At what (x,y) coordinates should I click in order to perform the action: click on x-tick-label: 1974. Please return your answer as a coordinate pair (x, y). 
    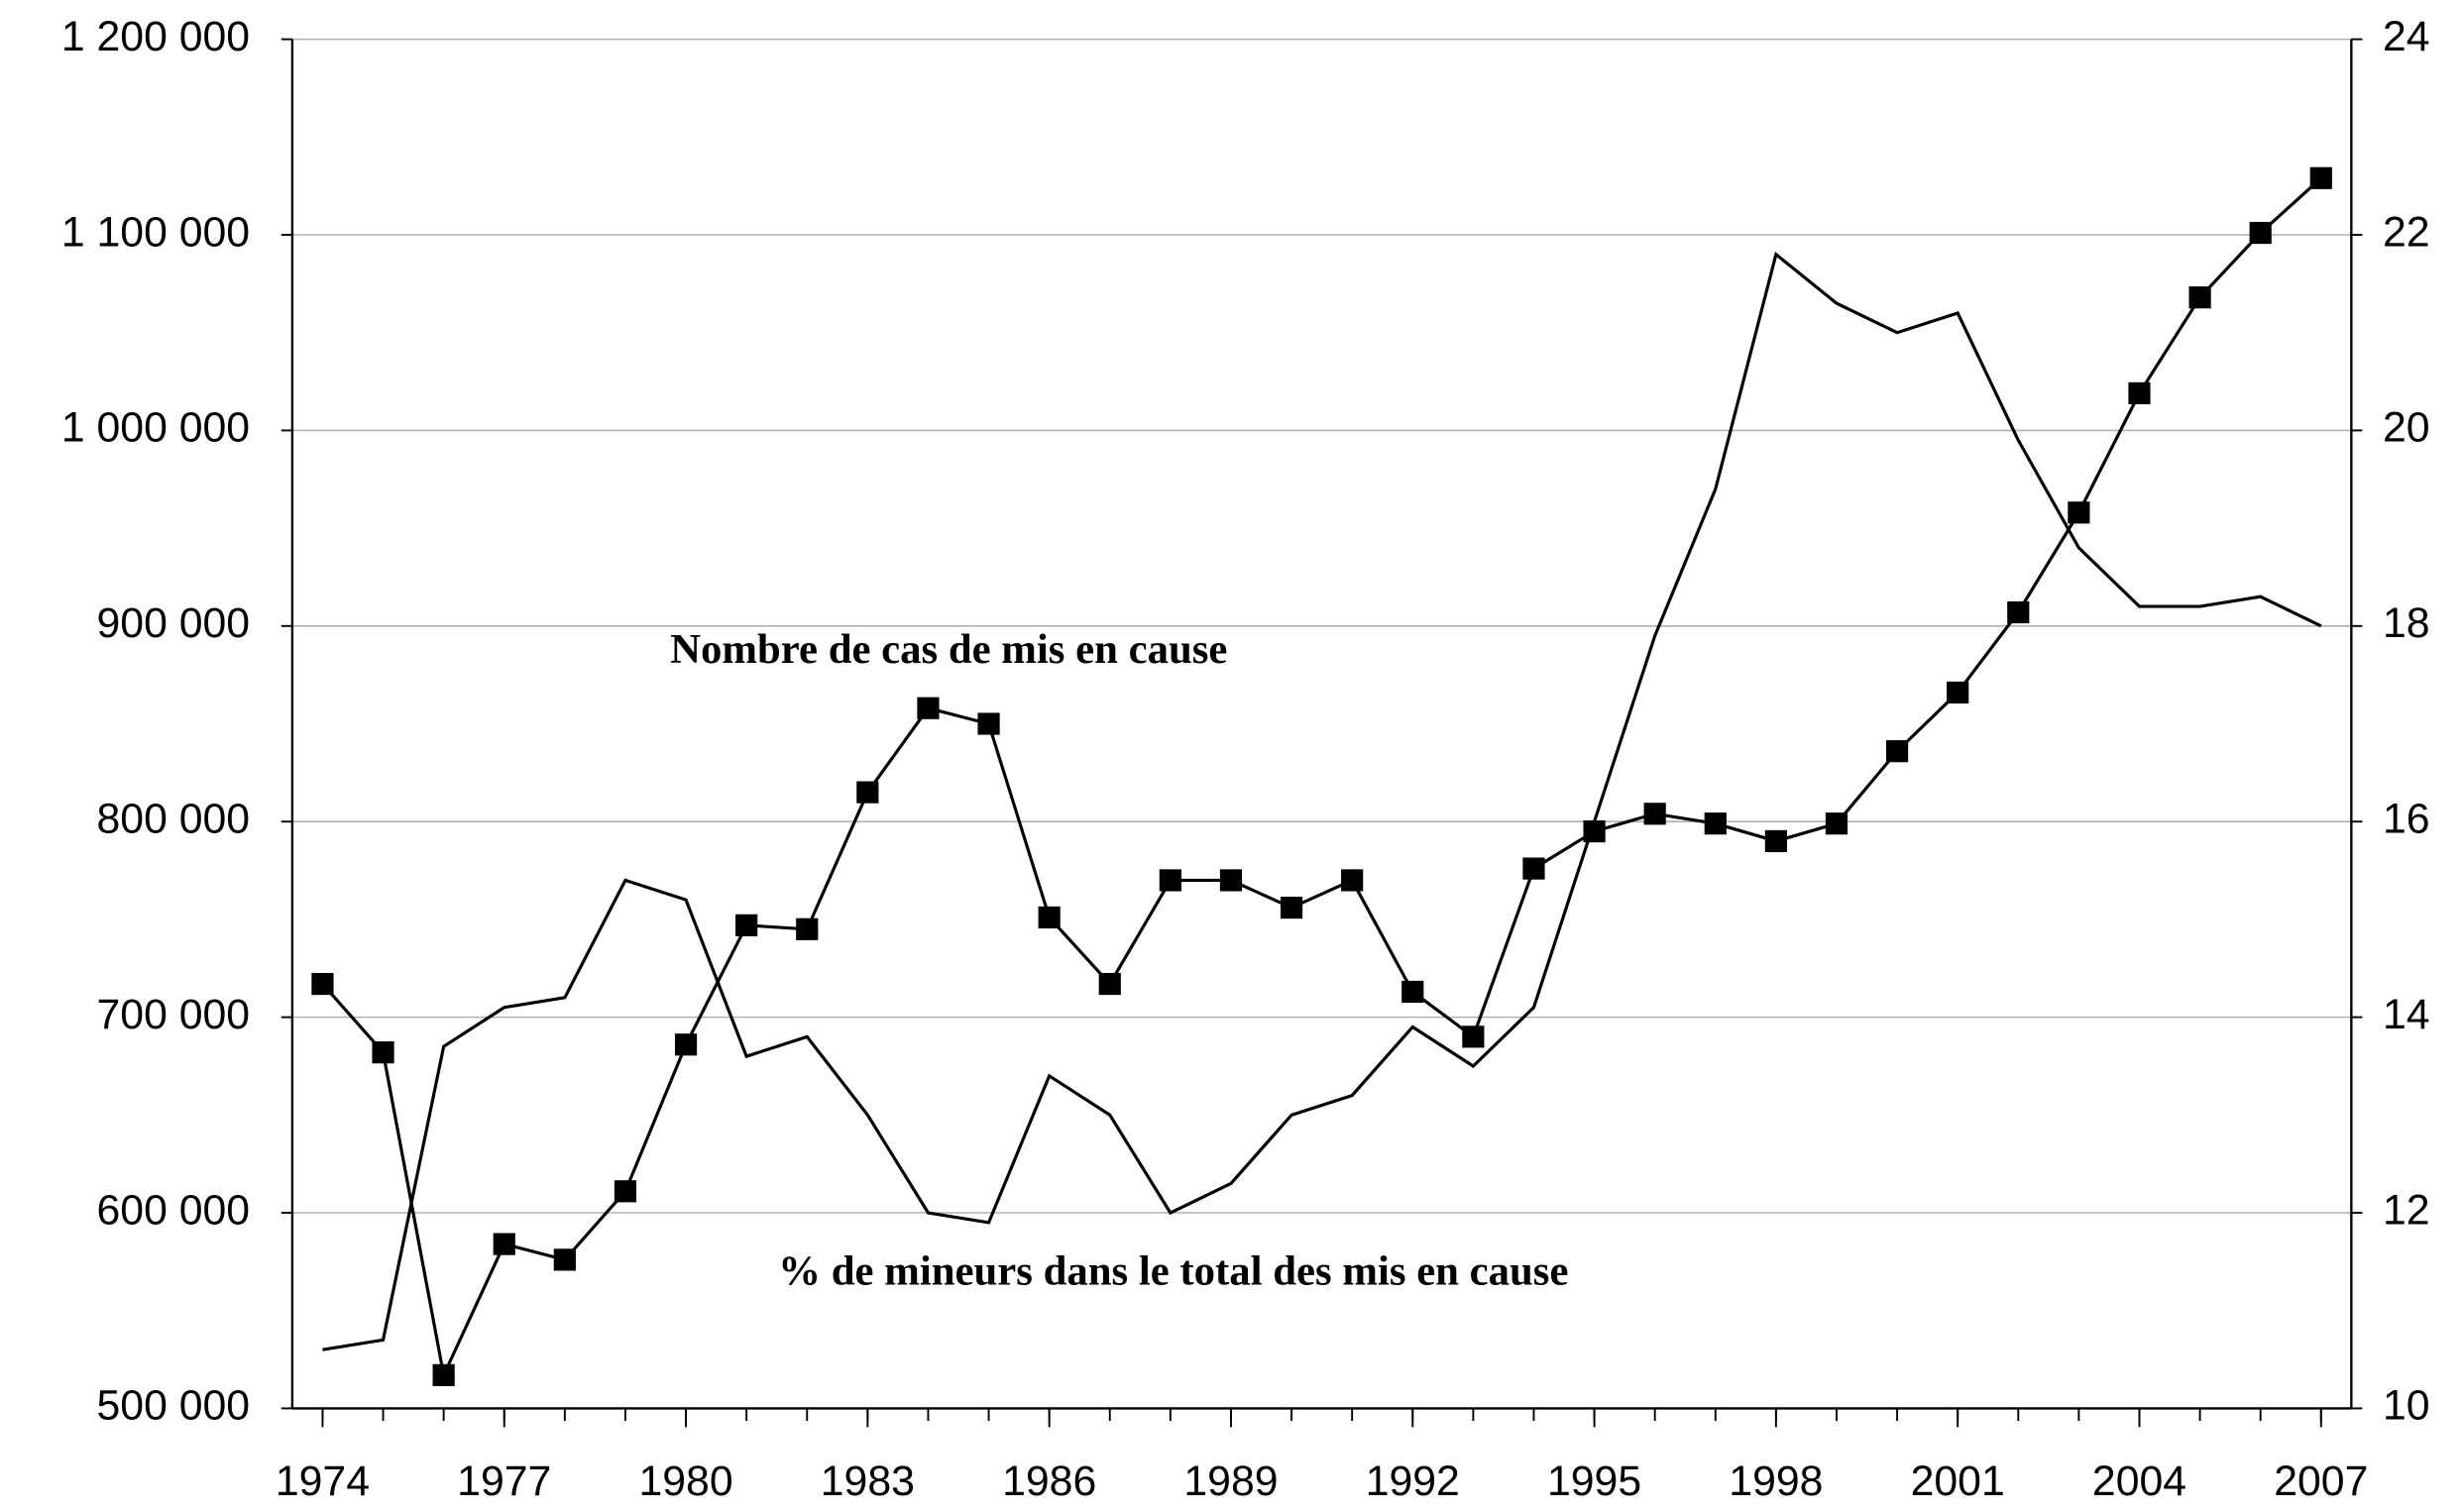
    Looking at the image, I should click on (323, 1481).